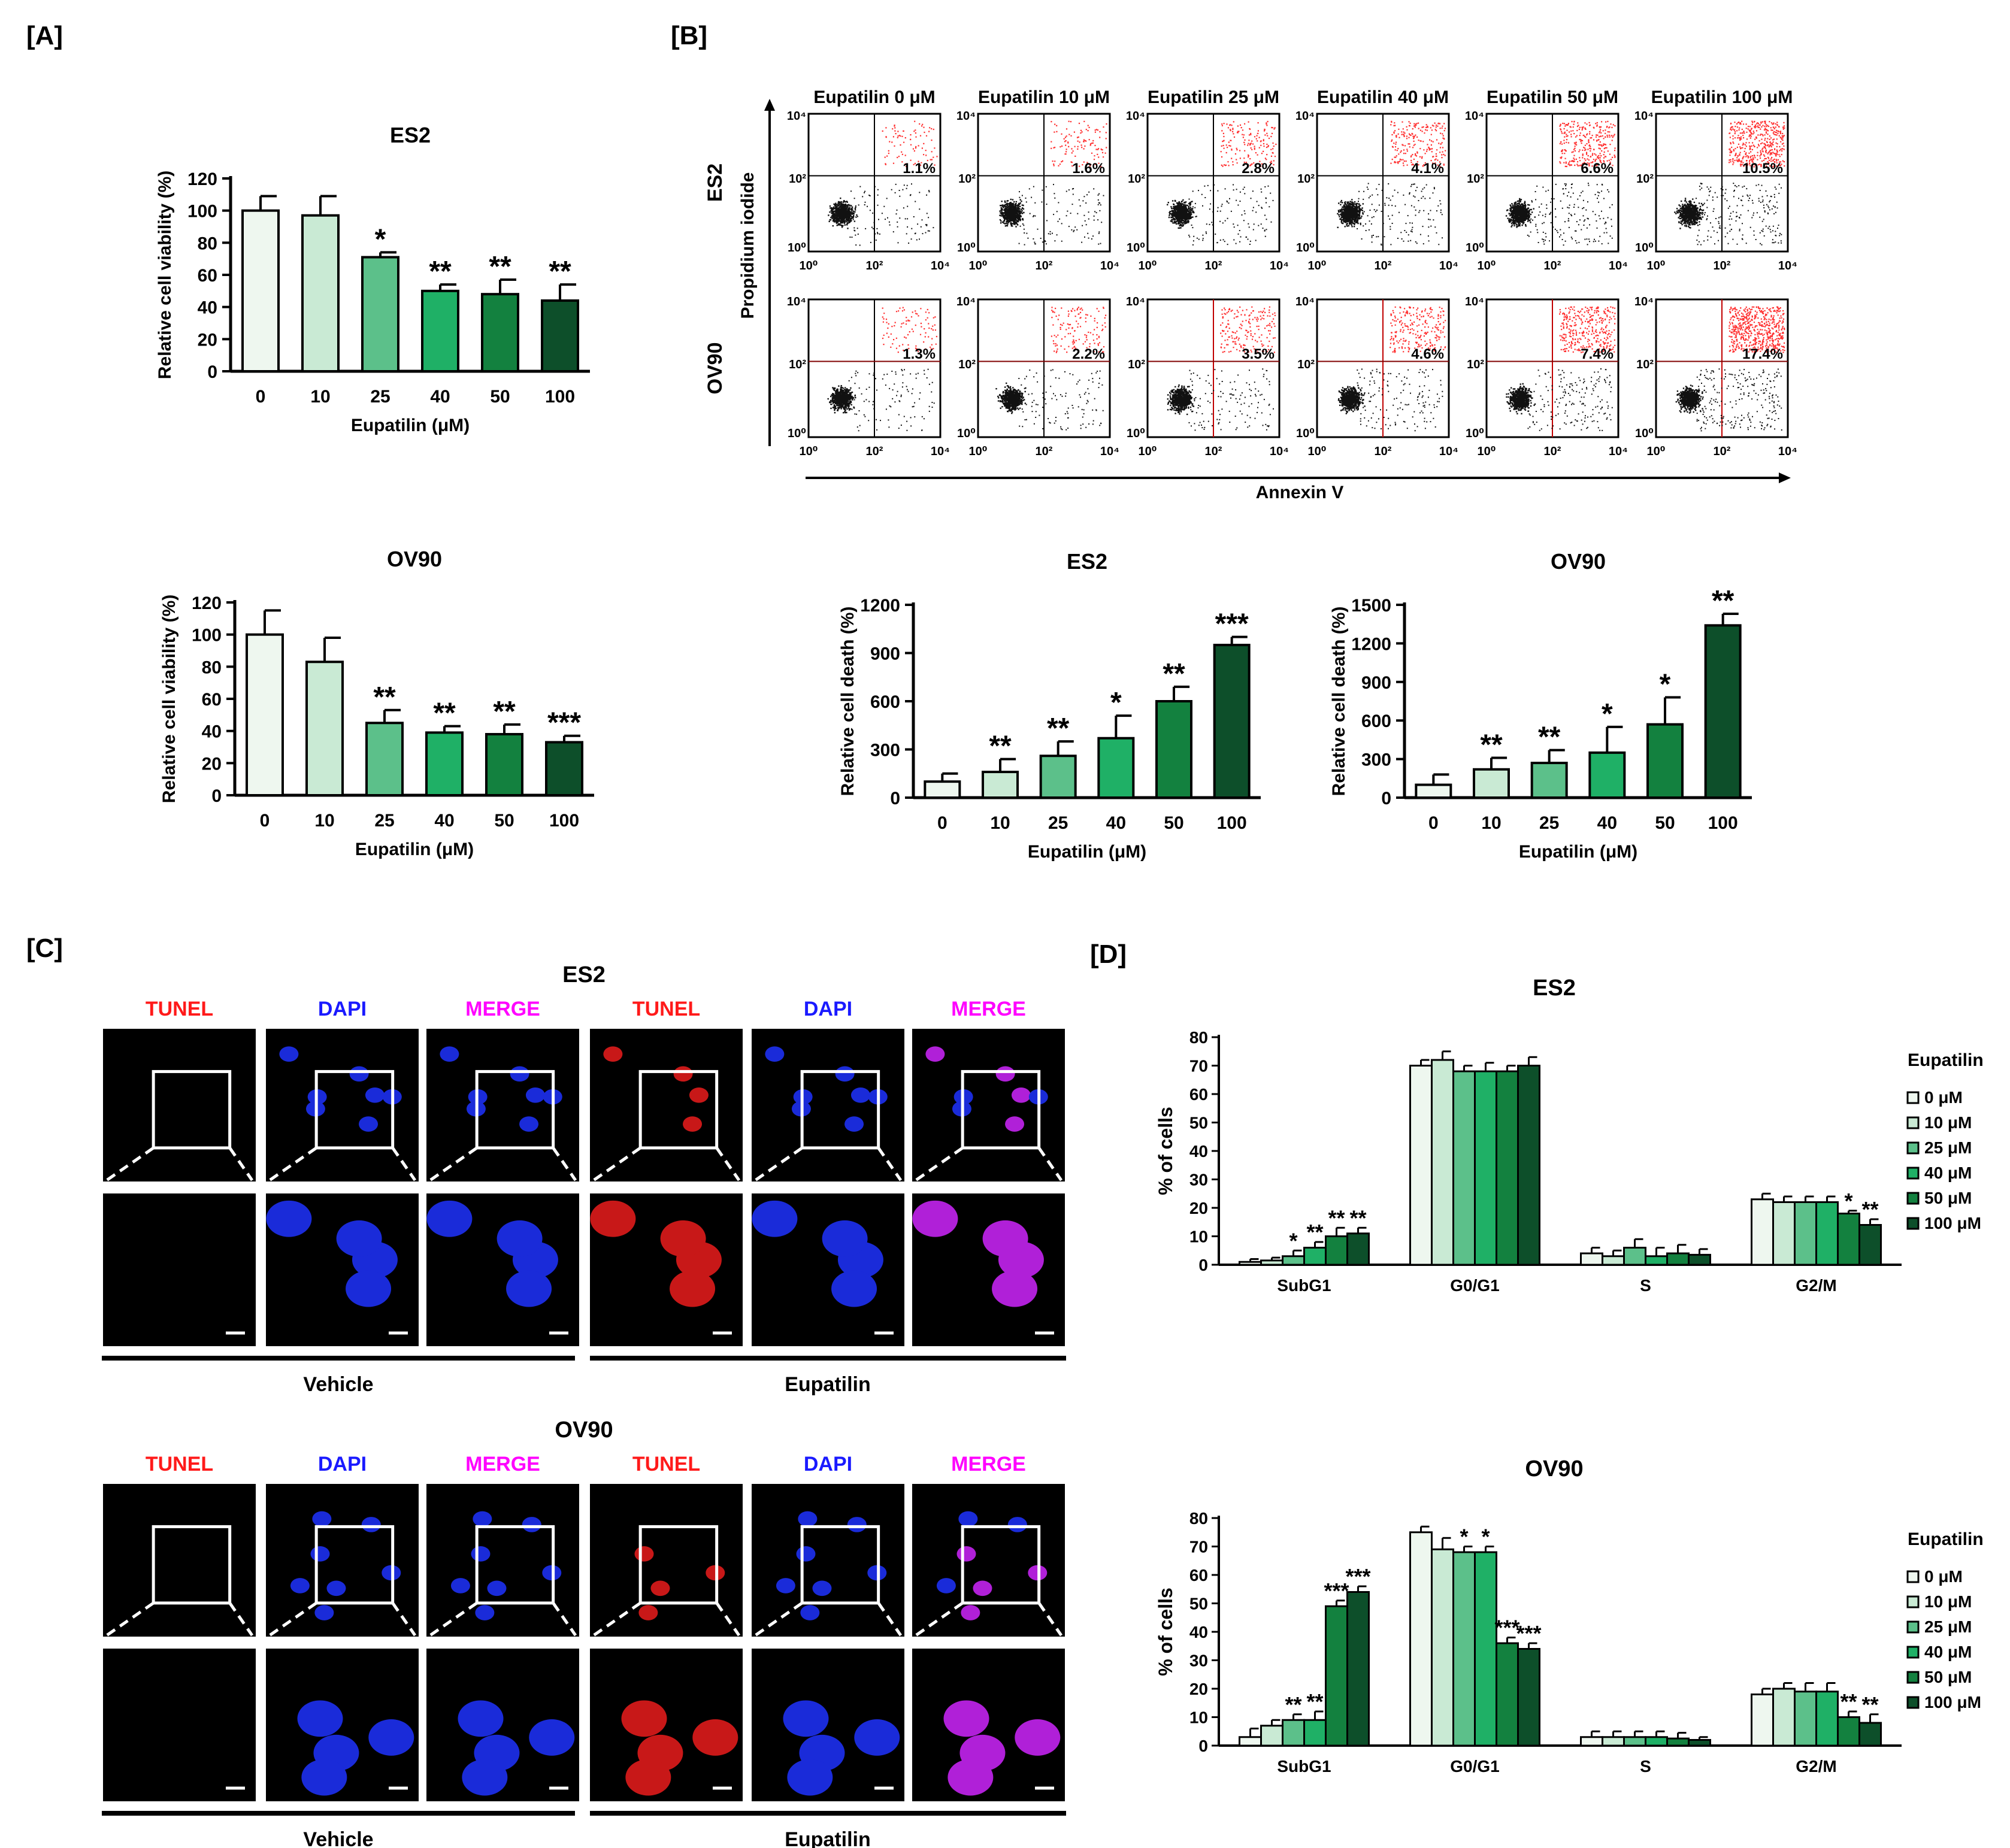  I want to click on image-background, so click(179, 1269).